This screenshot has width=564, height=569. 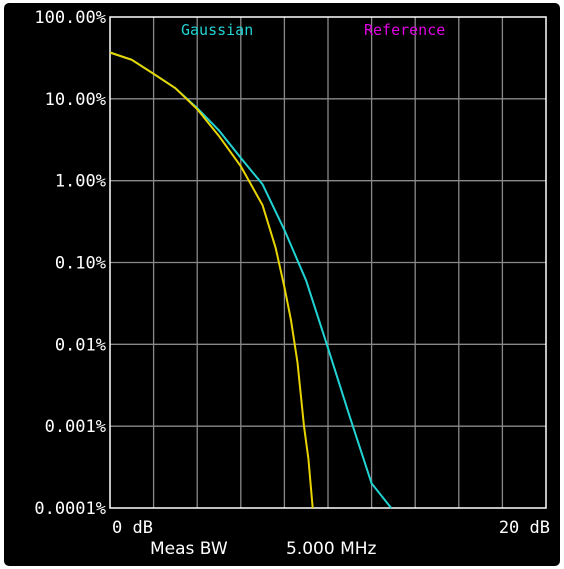 What do you see at coordinates (189, 549) in the screenshot?
I see `meas-bw-label: Meas BW` at bounding box center [189, 549].